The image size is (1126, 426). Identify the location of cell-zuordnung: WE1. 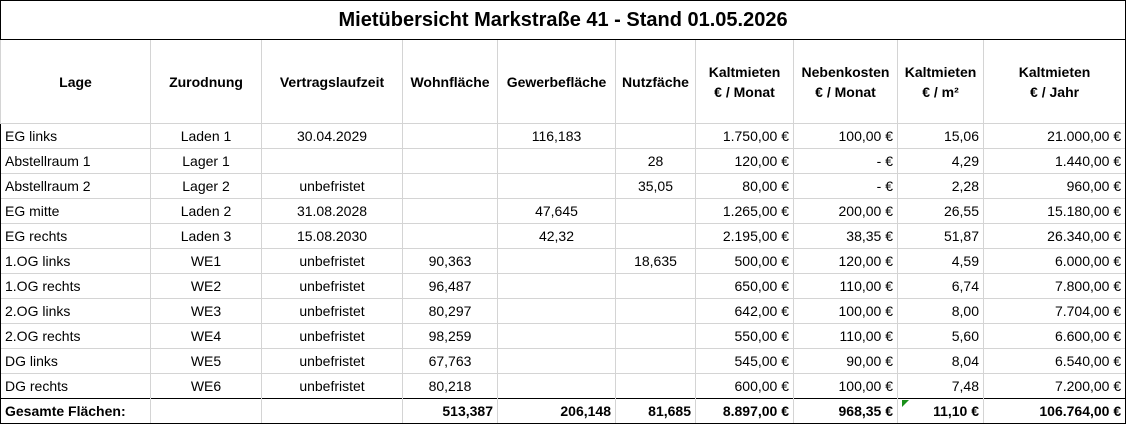
(206, 261).